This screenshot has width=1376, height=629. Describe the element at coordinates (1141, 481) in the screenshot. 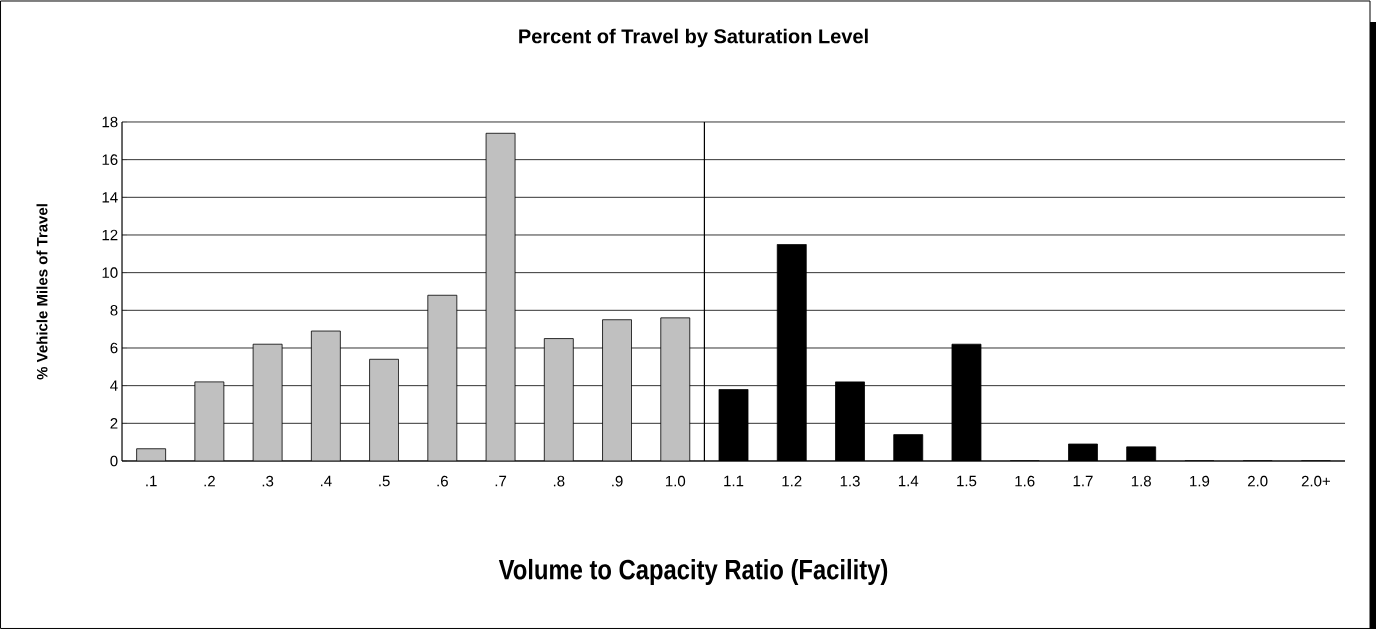

I see `x-tick-label: 1.8` at that location.